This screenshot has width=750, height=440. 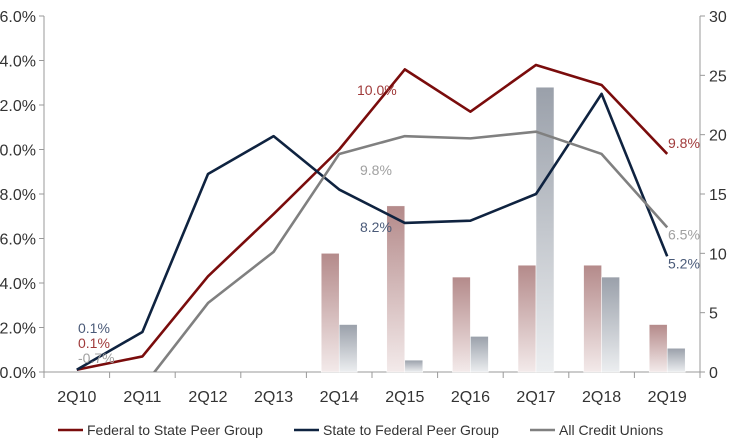 I want to click on data-label: 6.5%, so click(x=684, y=234).